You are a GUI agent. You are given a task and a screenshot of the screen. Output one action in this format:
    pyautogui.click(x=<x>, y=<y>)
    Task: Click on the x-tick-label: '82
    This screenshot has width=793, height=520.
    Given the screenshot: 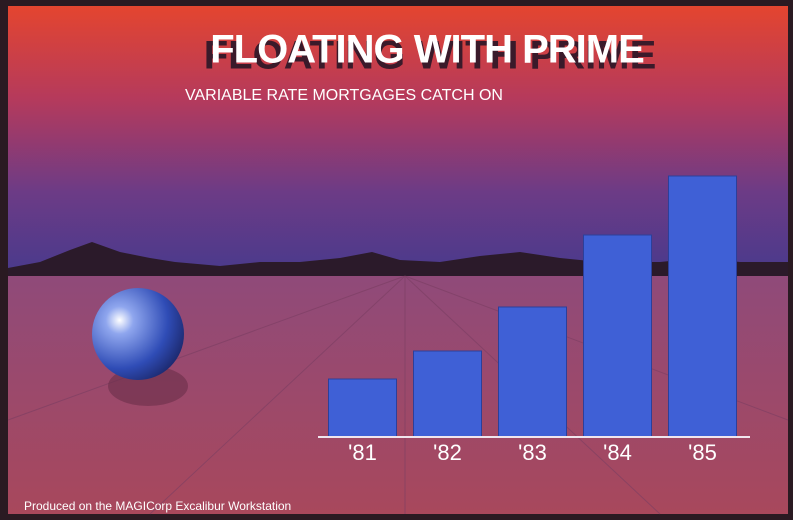 What is the action you would take?
    pyautogui.click(x=447, y=452)
    